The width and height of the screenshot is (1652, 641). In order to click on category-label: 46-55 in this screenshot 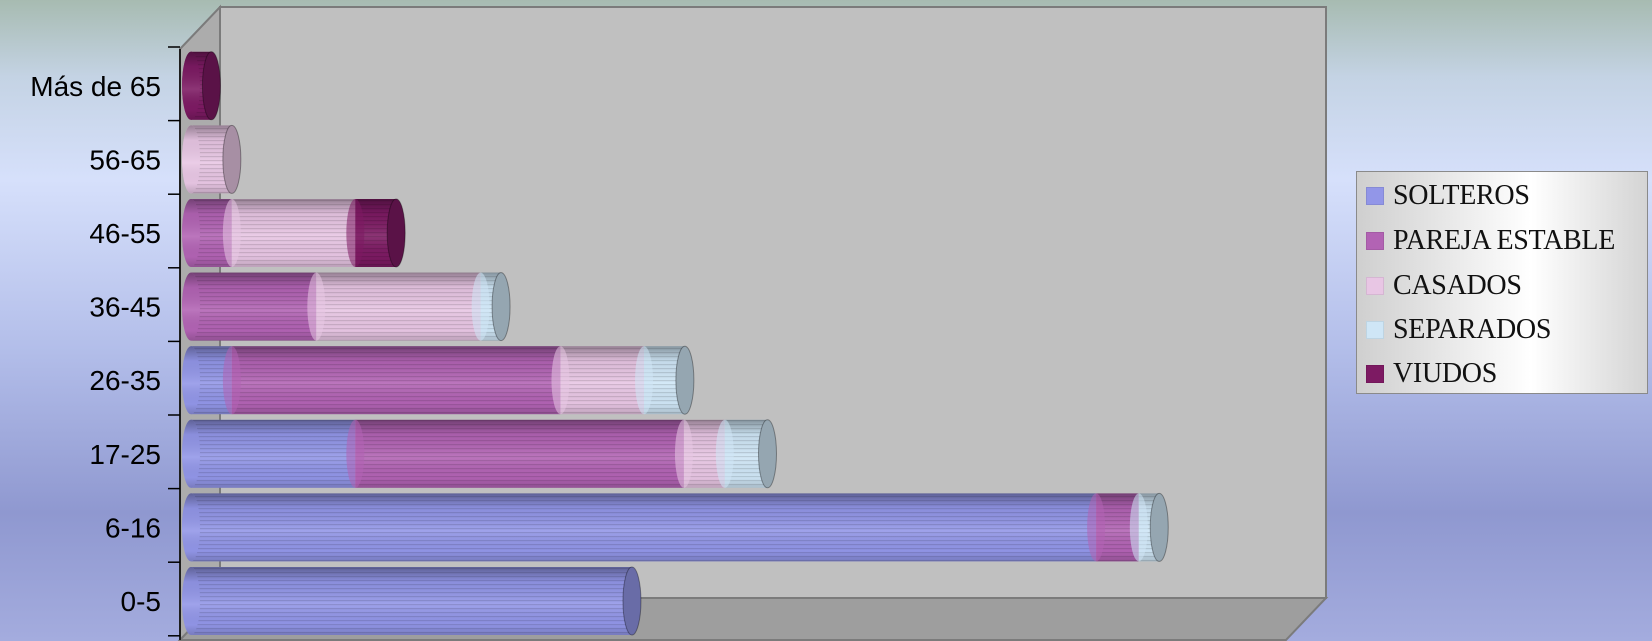, I will do `click(125, 233)`.